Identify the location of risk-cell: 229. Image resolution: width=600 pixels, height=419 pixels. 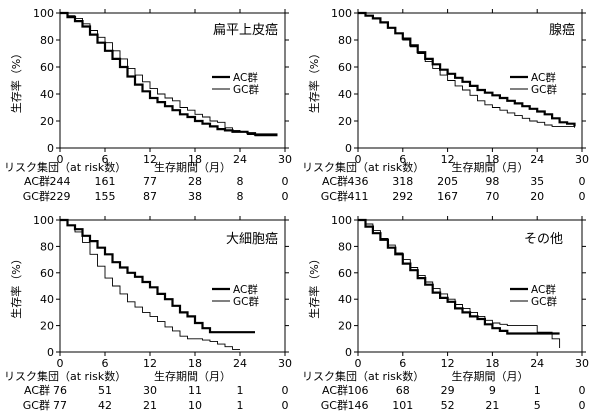
(60, 196).